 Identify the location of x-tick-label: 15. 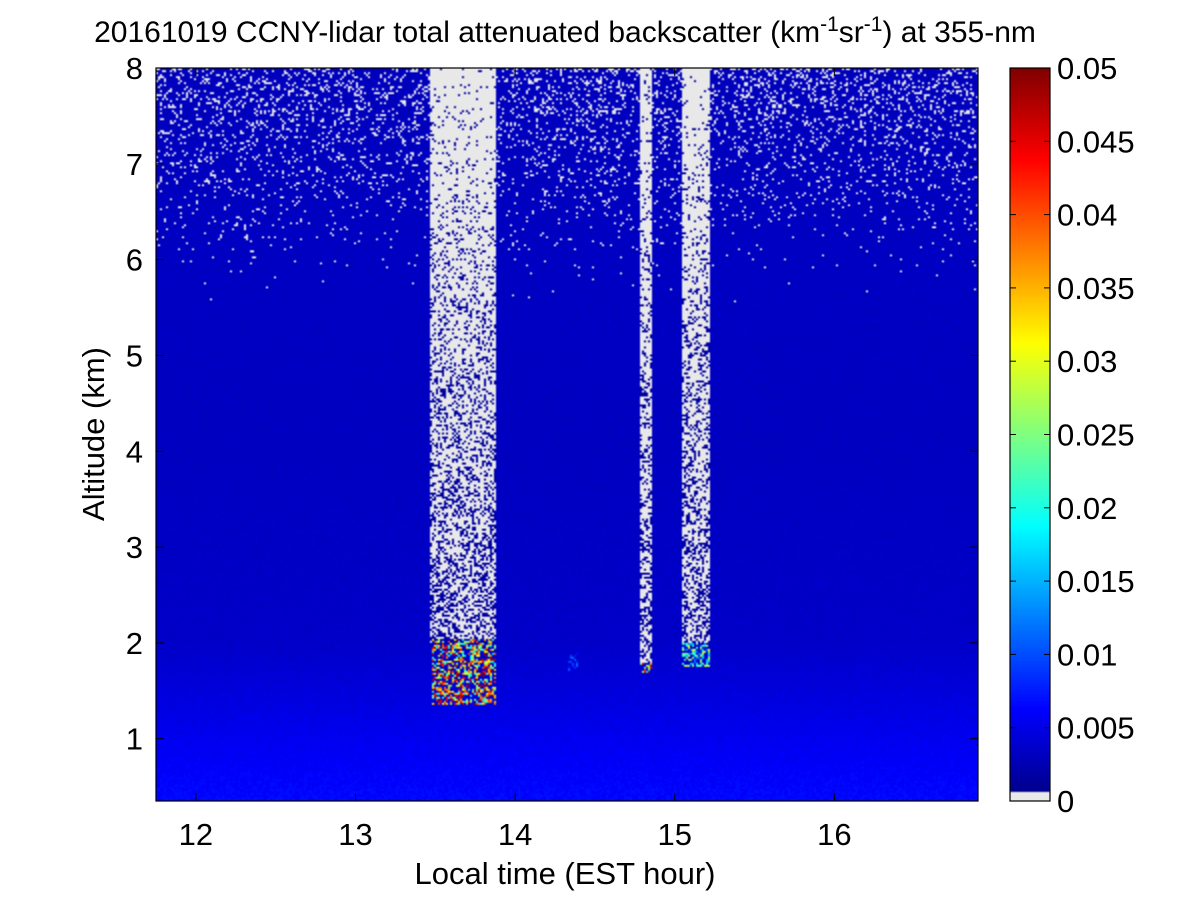
(674, 834).